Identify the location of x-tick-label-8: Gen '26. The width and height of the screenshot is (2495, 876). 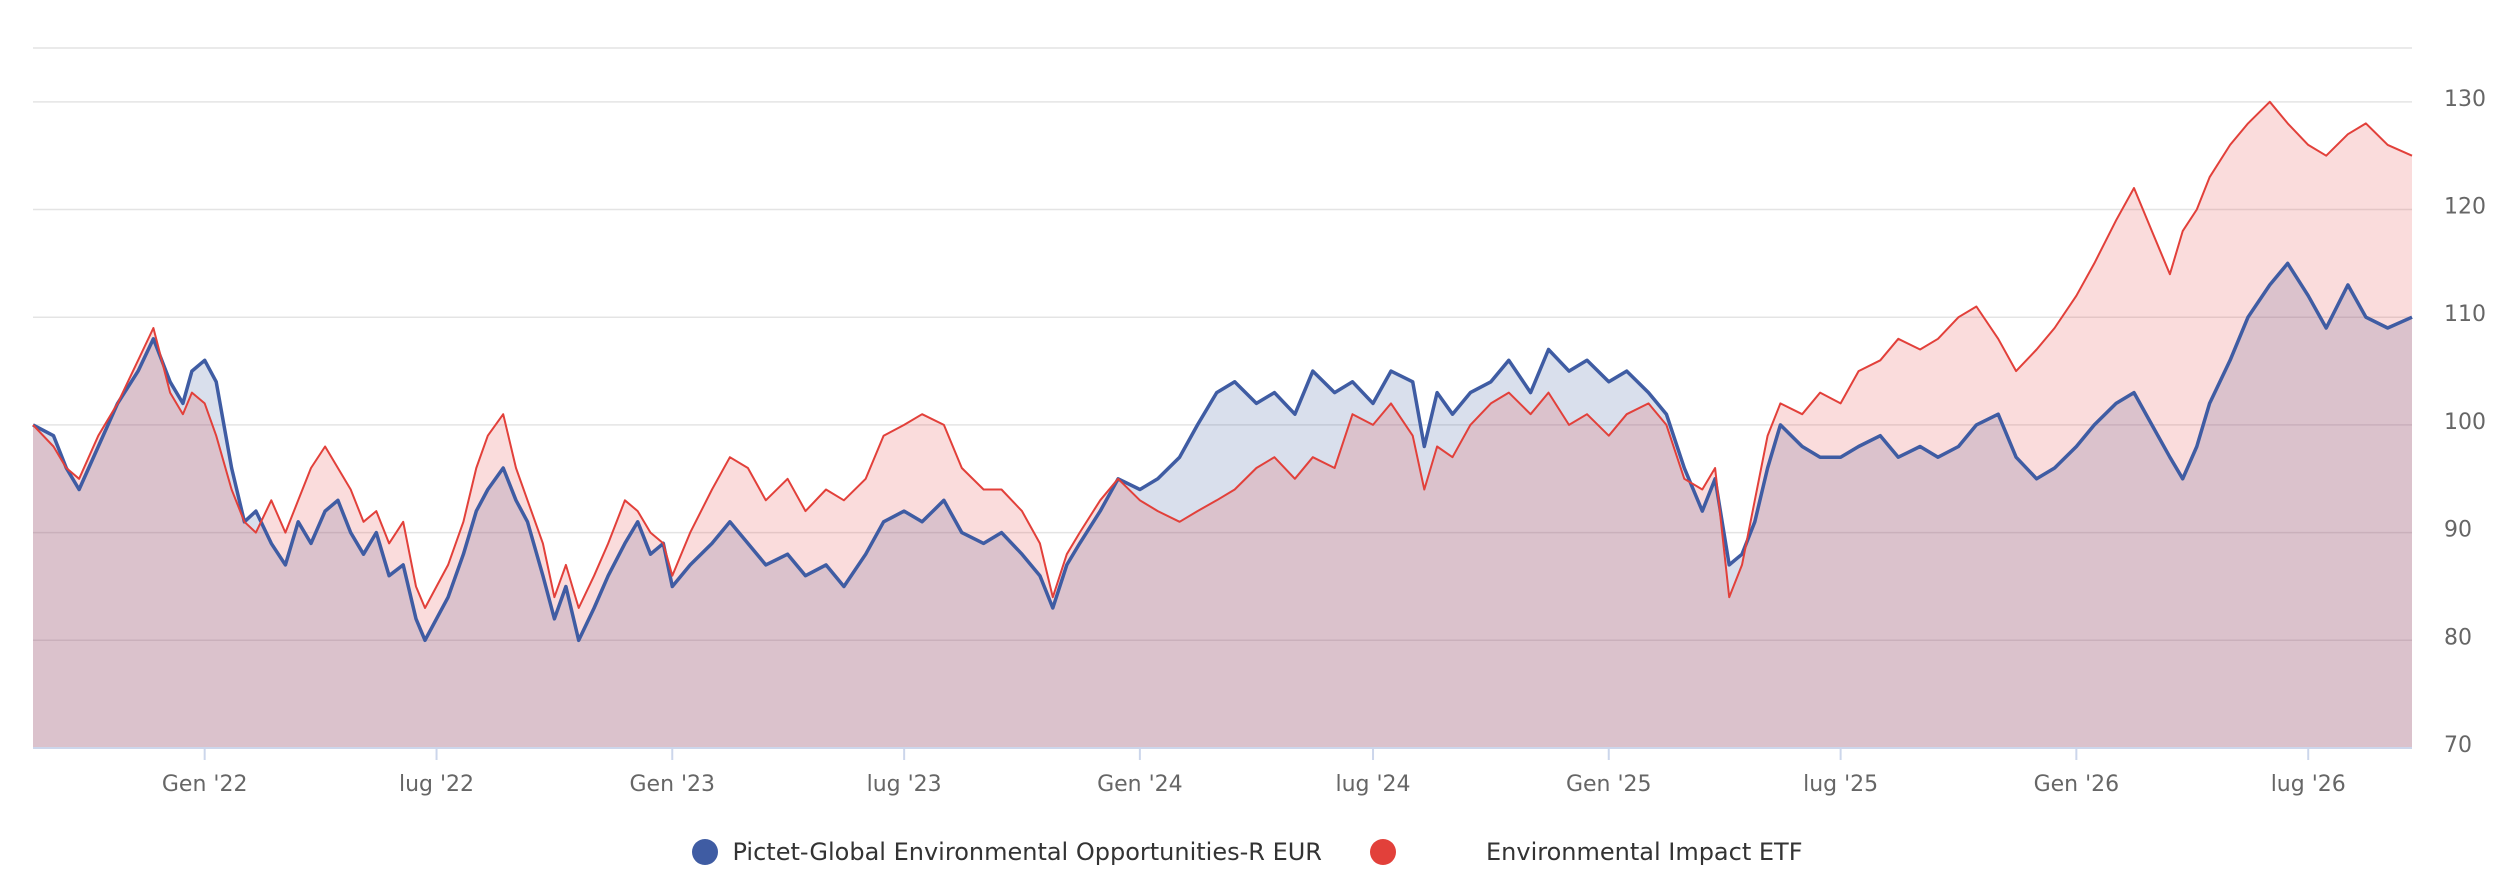
(2077, 784).